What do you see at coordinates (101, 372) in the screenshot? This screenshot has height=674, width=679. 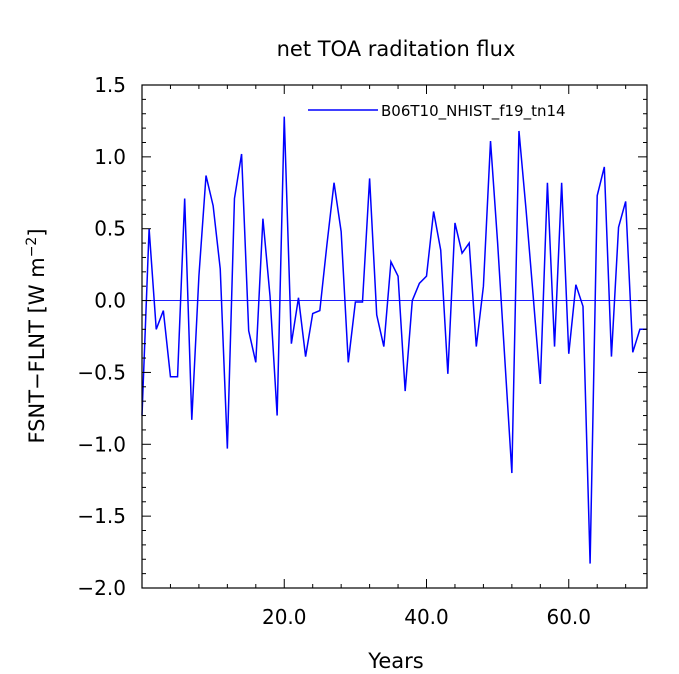 I see `y-tick-label: −0.5` at bounding box center [101, 372].